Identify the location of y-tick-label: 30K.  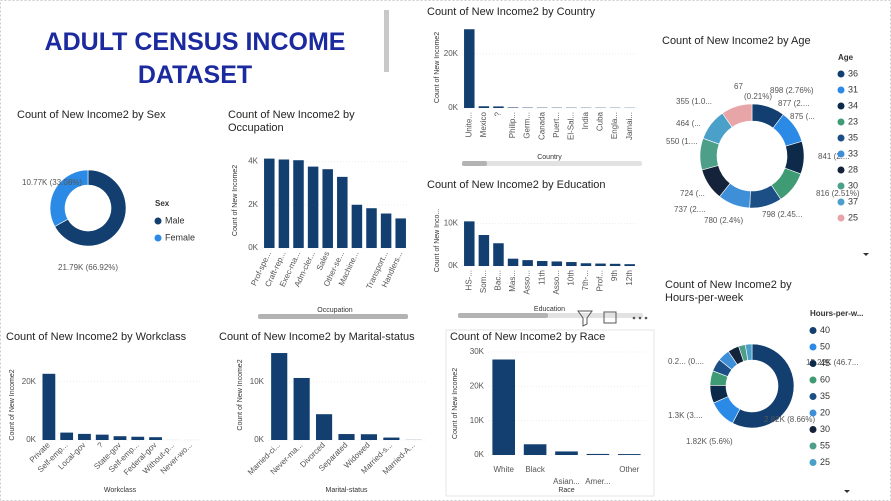
(477, 351).